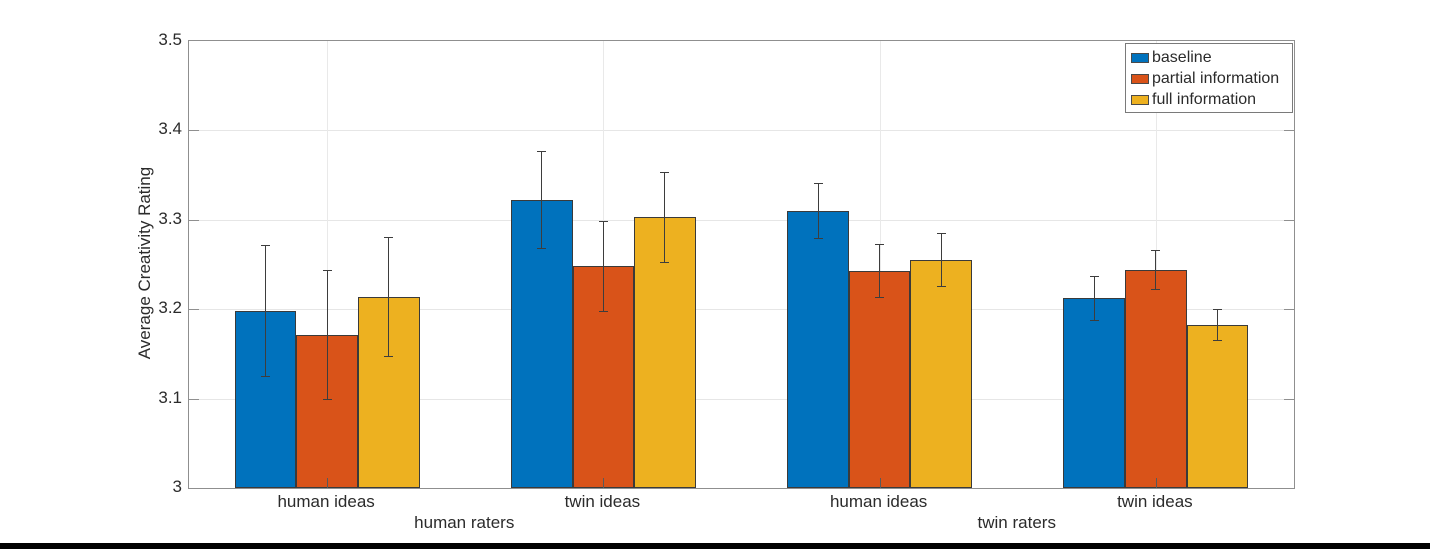 The image size is (1430, 550). I want to click on legend-label: baseline, so click(1182, 57).